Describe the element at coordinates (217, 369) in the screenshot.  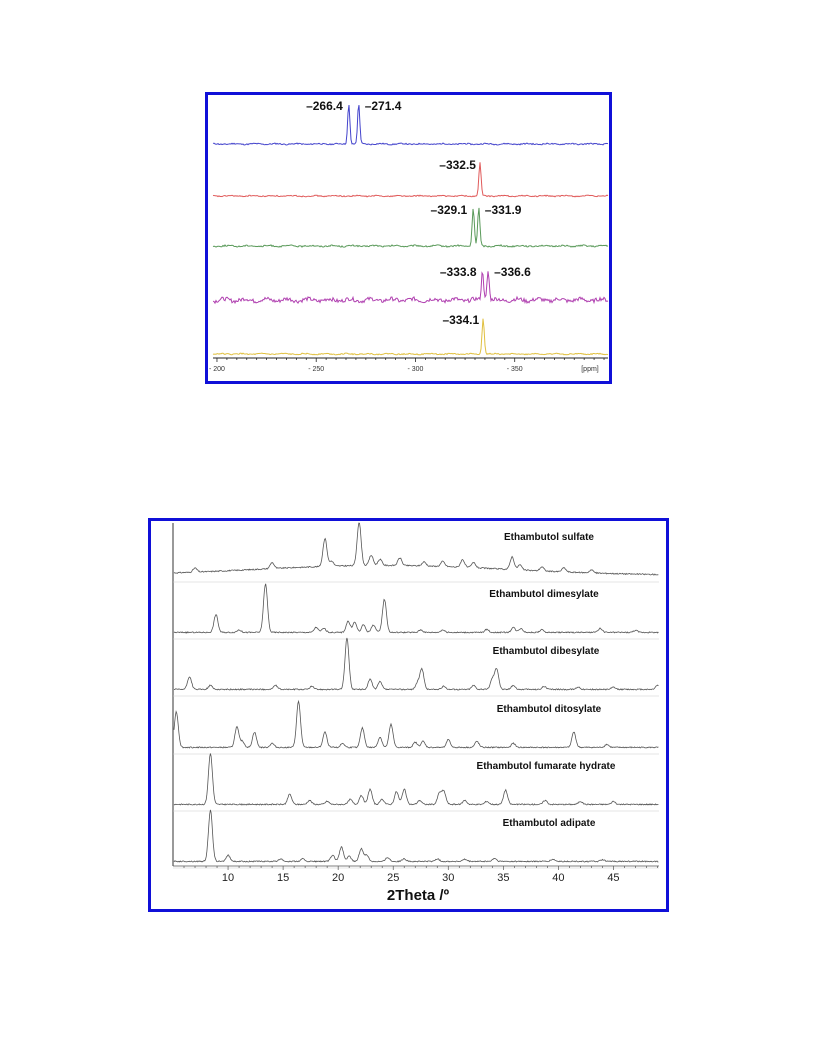
I see `nmr-x-tick-label: - 200` at that location.